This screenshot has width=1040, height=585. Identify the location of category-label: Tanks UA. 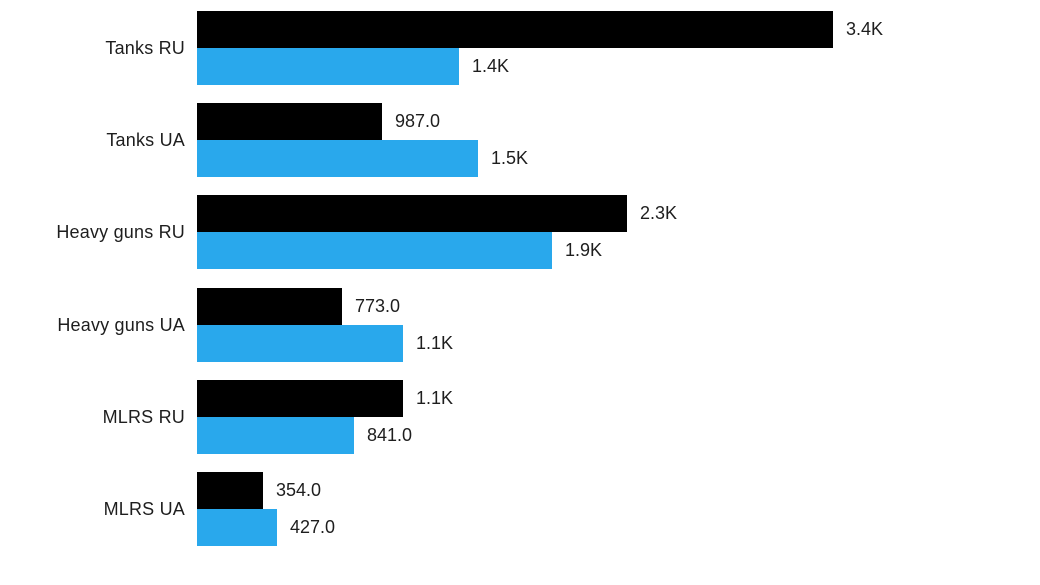
(145, 139).